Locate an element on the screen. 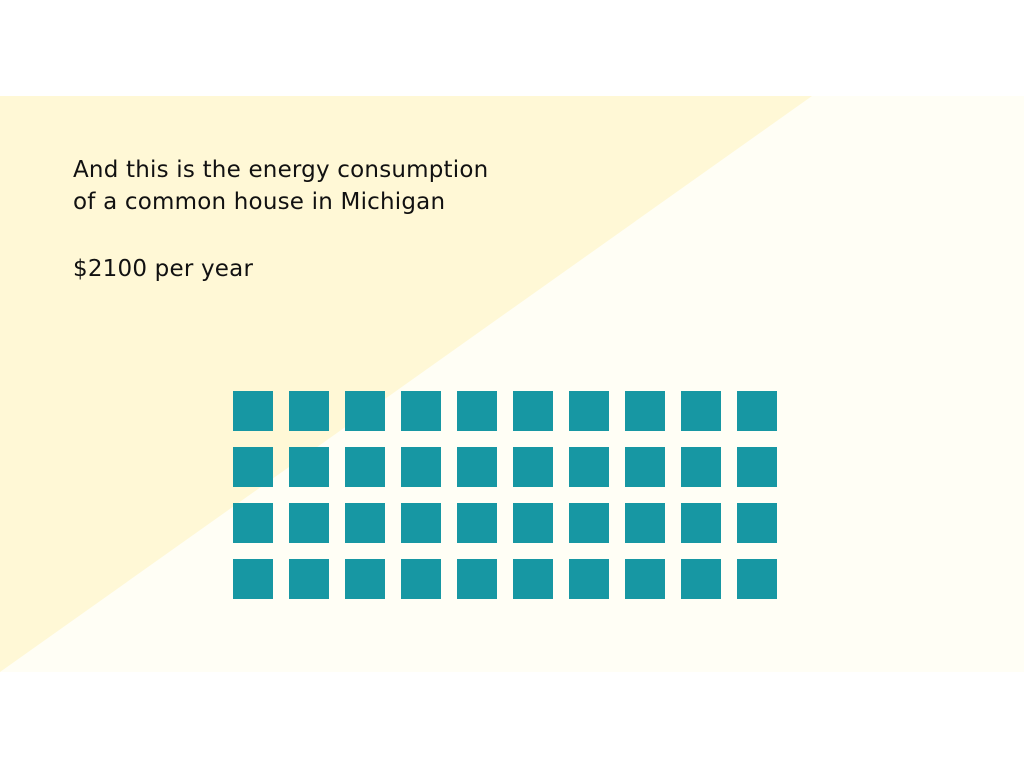 The height and width of the screenshot is (768, 1024). energy-unit-grid is located at coordinates (505, 495).